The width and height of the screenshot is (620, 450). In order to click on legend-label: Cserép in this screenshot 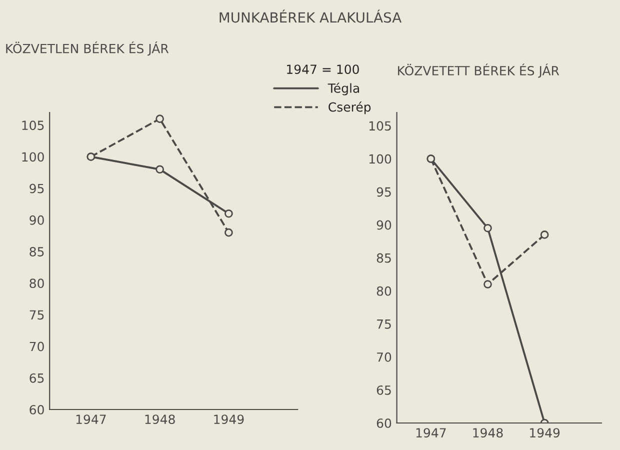, I will do `click(349, 108)`.